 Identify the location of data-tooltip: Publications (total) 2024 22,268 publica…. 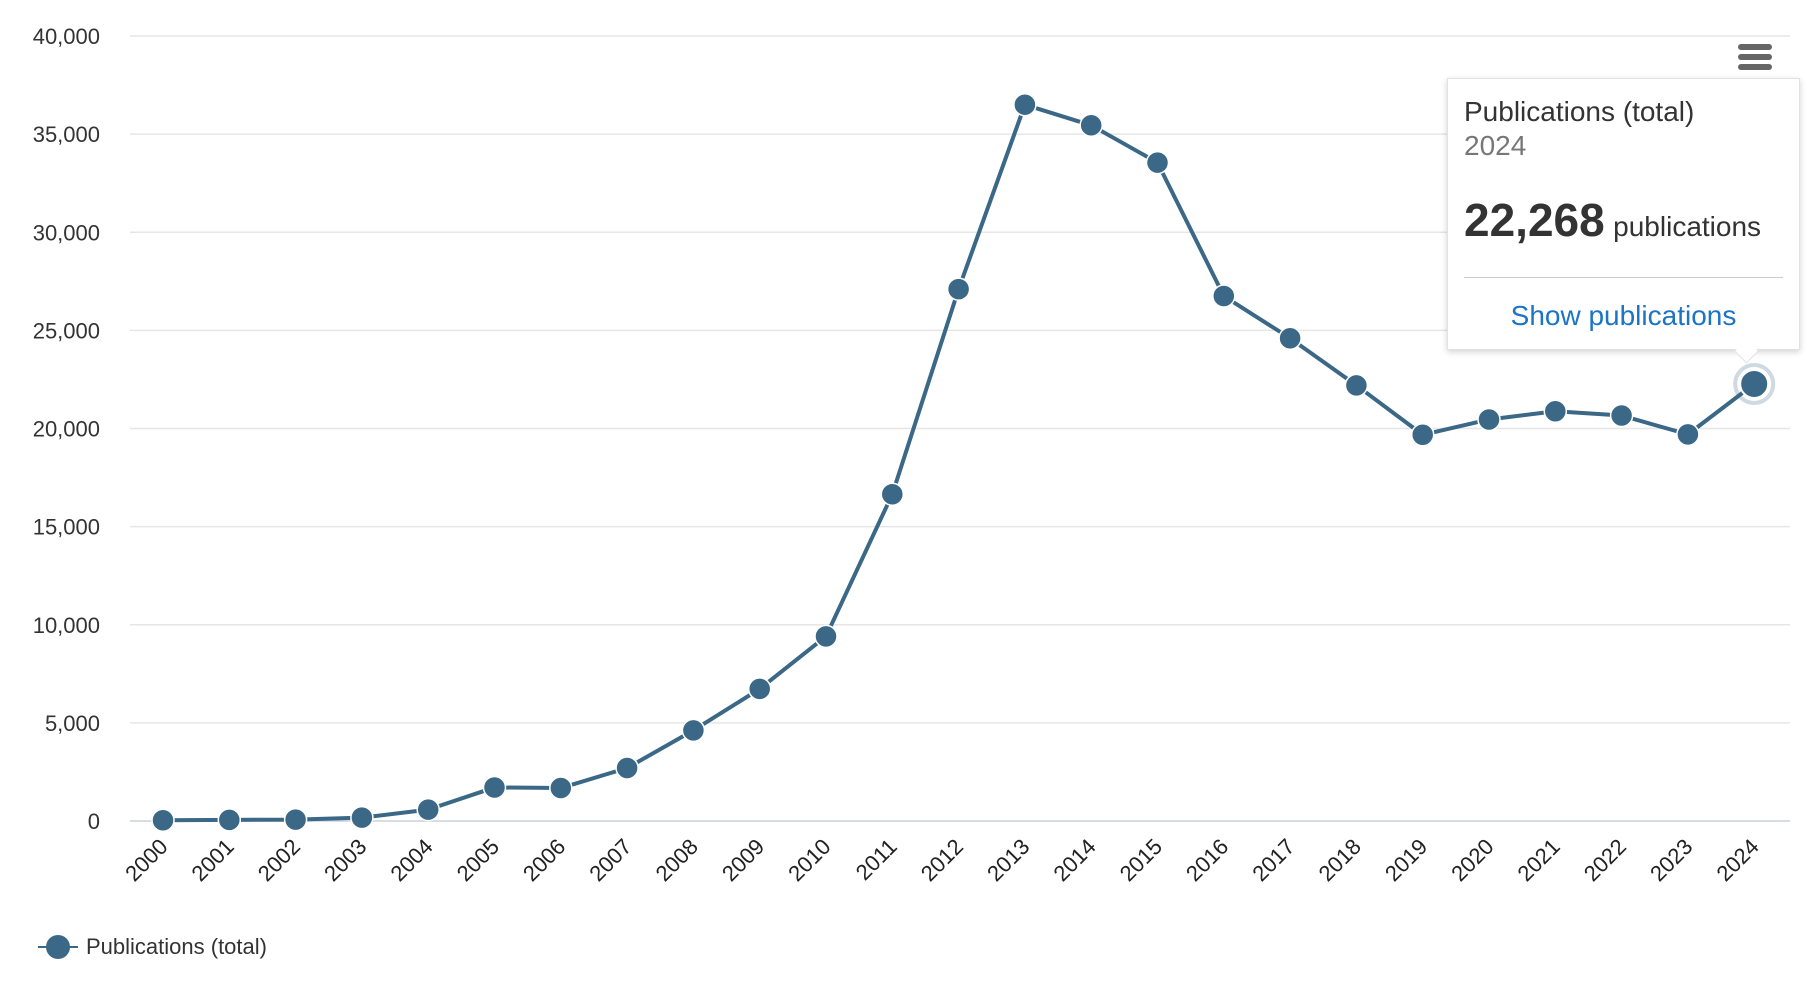
(1623, 214).